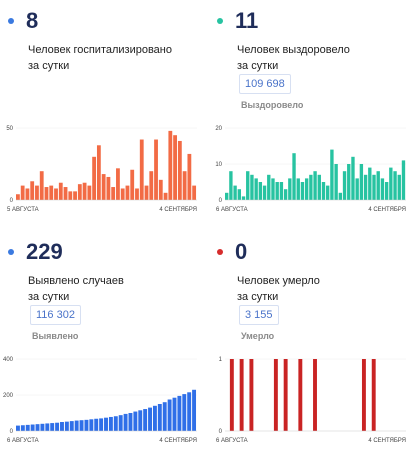 This screenshot has width=418, height=462. Describe the element at coordinates (324, 289) in the screenshot. I see `deaths-description: Человек умерло за сутки` at that location.